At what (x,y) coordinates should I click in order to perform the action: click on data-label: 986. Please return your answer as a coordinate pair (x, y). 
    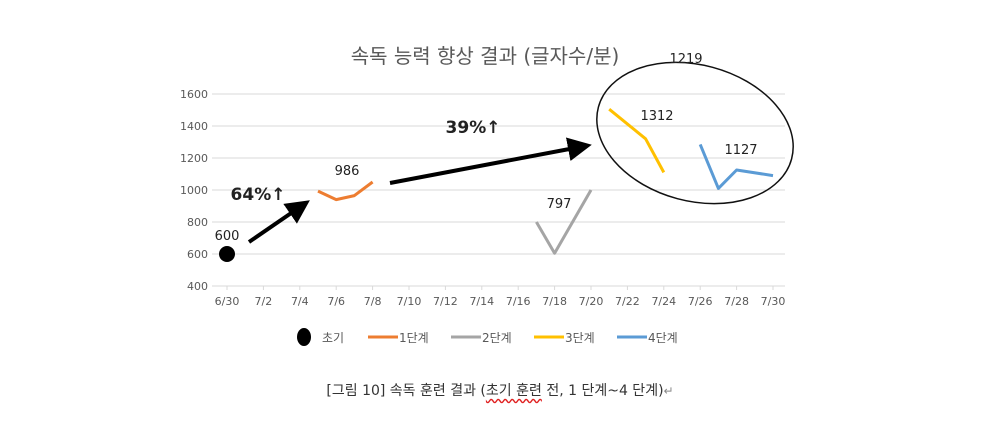
    Looking at the image, I should click on (347, 171).